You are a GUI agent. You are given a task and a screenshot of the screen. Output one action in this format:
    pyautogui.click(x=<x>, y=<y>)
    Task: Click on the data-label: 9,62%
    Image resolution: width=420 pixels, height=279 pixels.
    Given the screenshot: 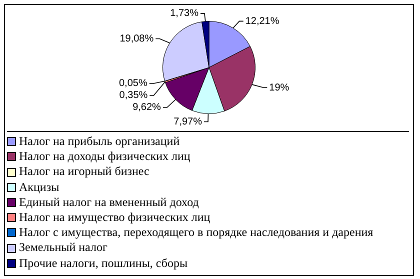 What is the action you would take?
    pyautogui.click(x=147, y=108)
    